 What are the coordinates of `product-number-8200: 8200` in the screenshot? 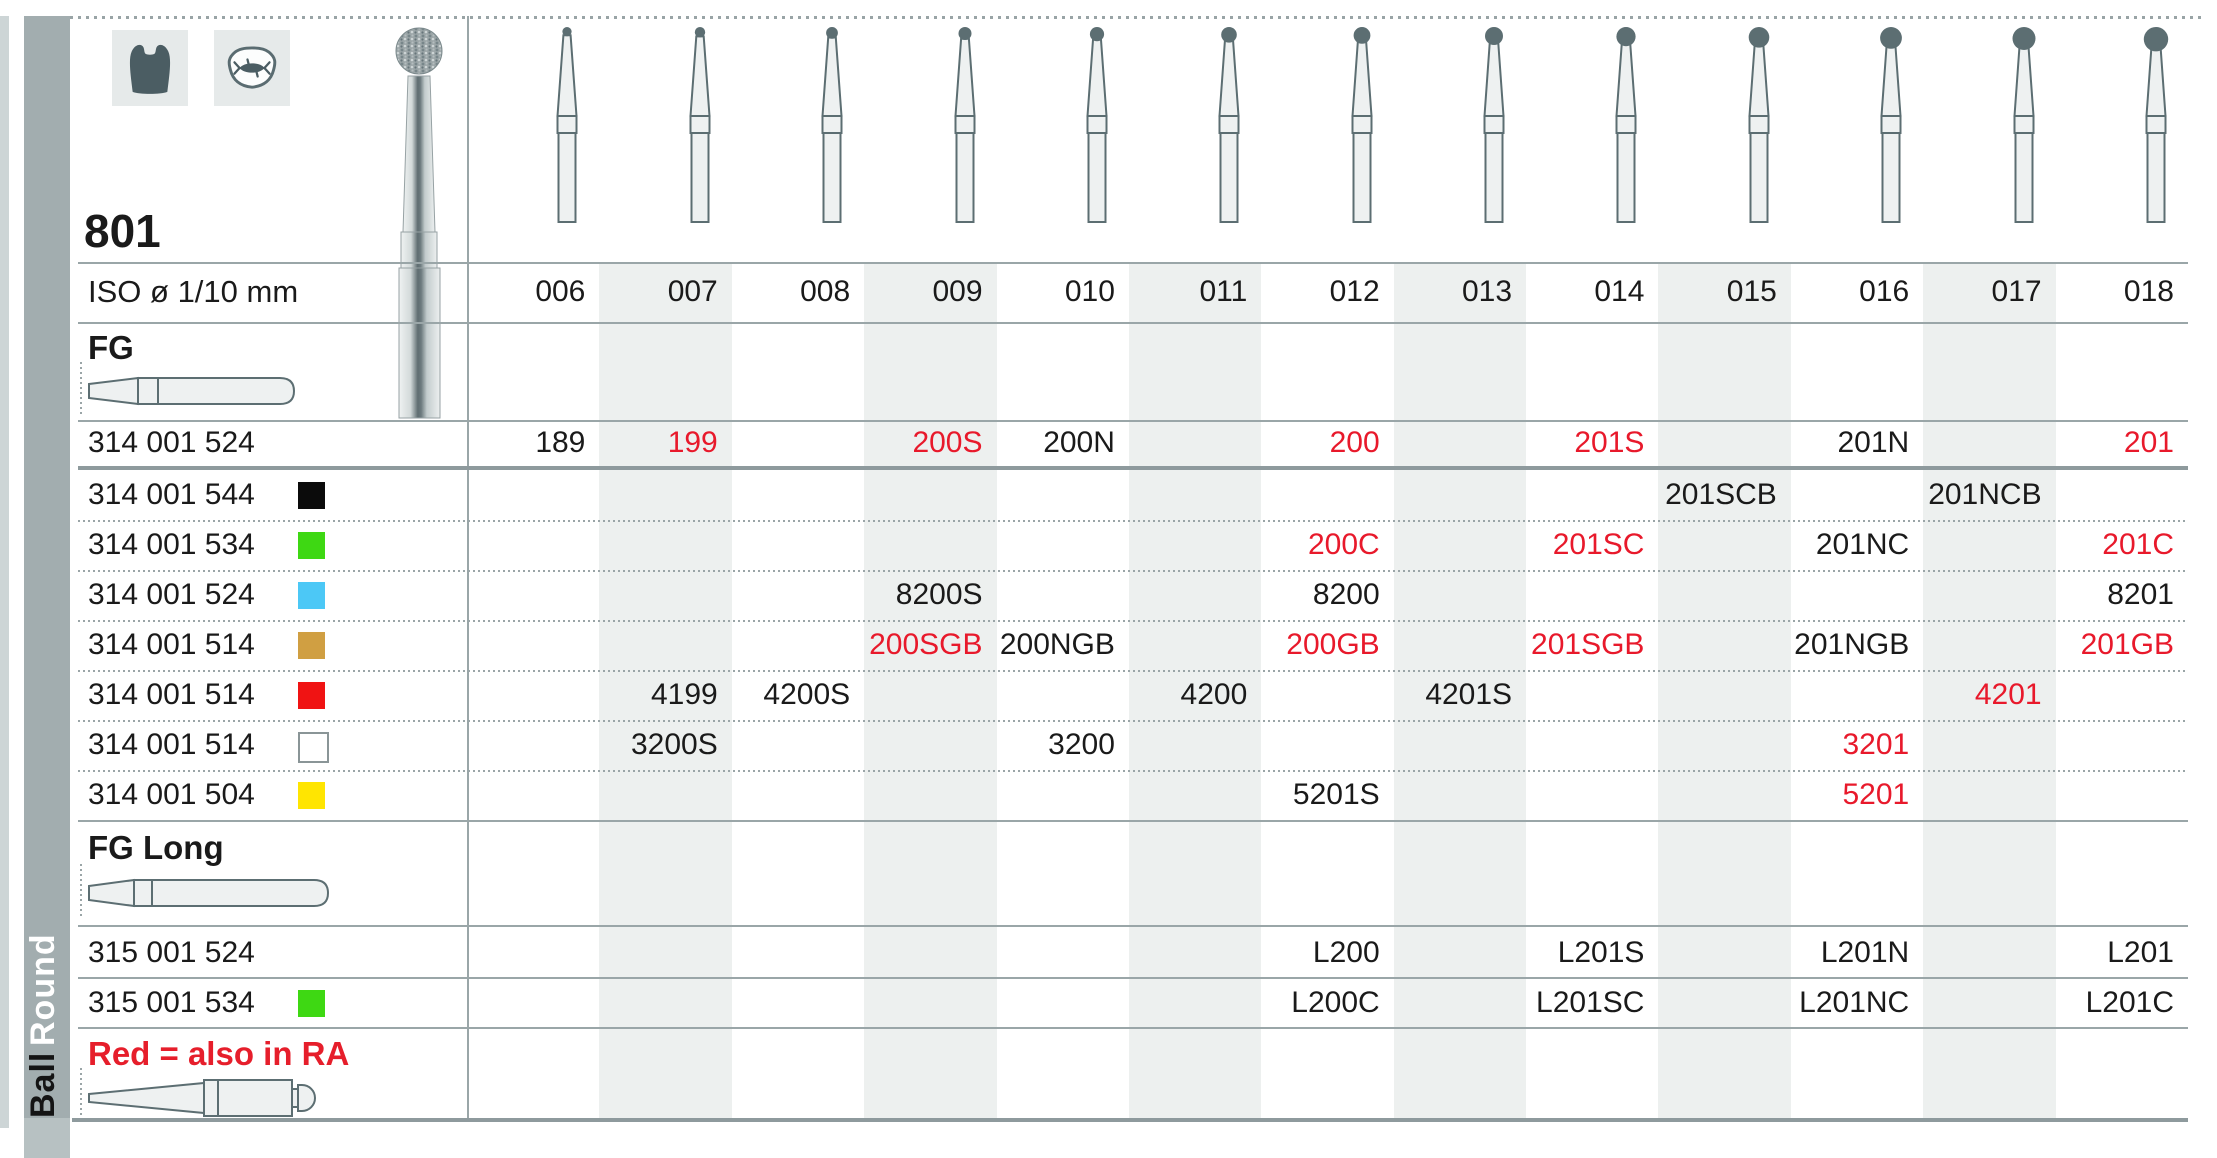 It's located at (1346, 594).